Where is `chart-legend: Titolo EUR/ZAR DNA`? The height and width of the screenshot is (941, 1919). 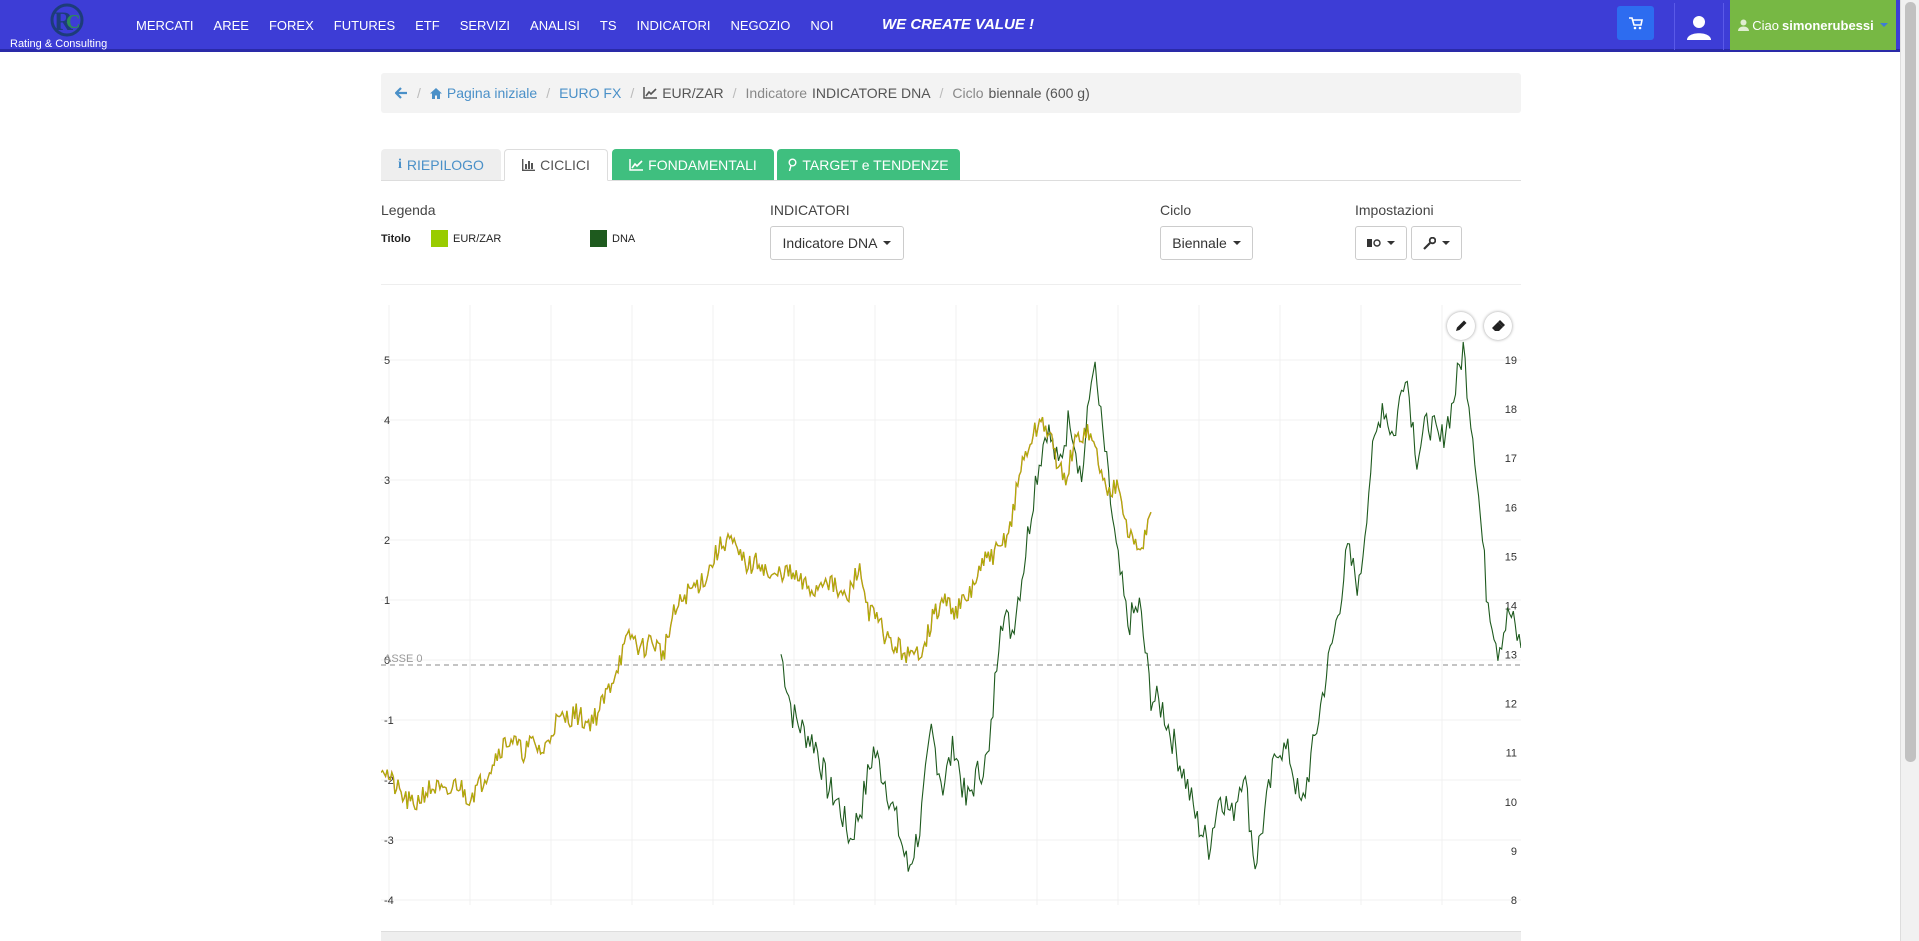 chart-legend: Titolo EUR/ZAR DNA is located at coordinates (508, 238).